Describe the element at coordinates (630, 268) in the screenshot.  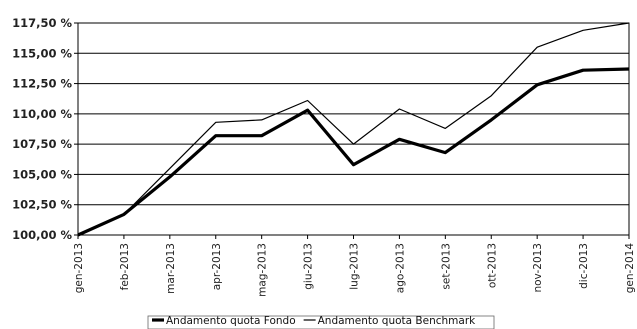
I see `x-tick-label: gen-2014` at that location.